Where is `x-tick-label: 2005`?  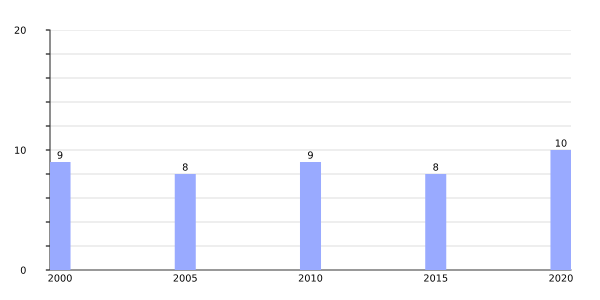 x-tick-label: 2005 is located at coordinates (185, 278).